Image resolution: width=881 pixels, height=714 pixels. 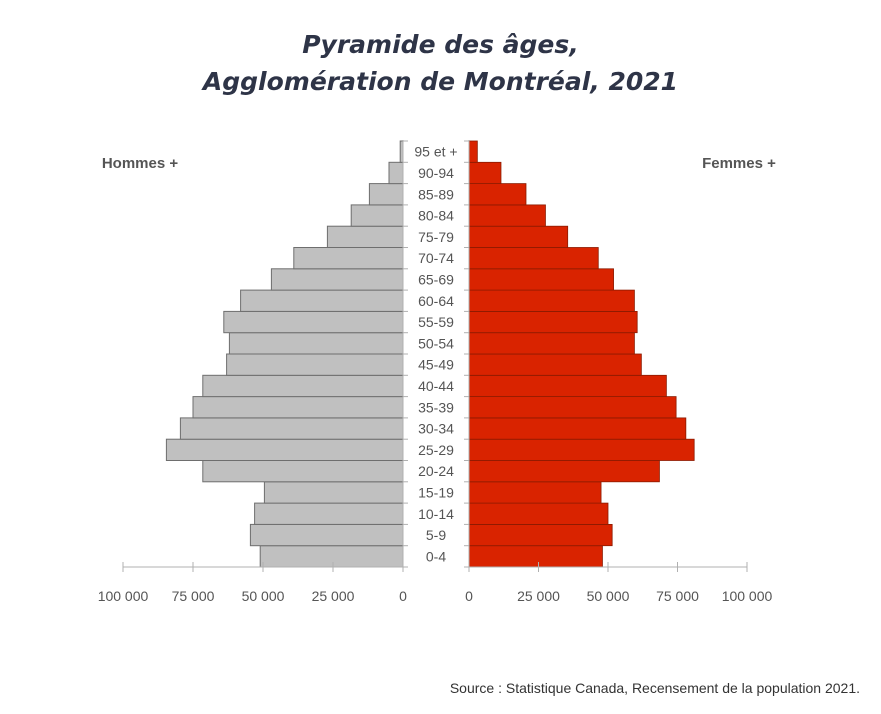 I want to click on age-group-label: 45-49, so click(x=436, y=365).